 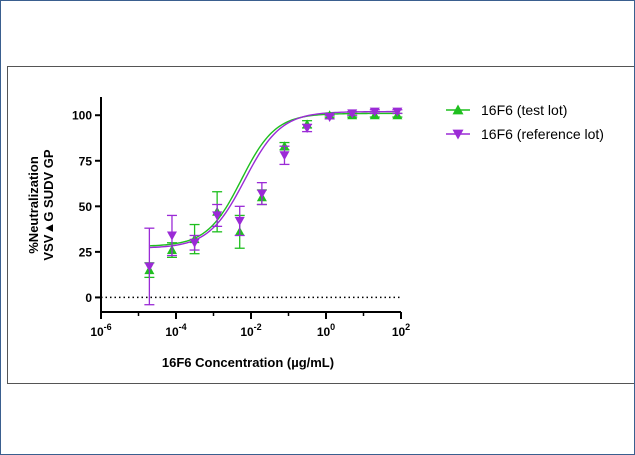 I want to click on x-tick-label: 10⁻⁴, so click(x=175, y=330).